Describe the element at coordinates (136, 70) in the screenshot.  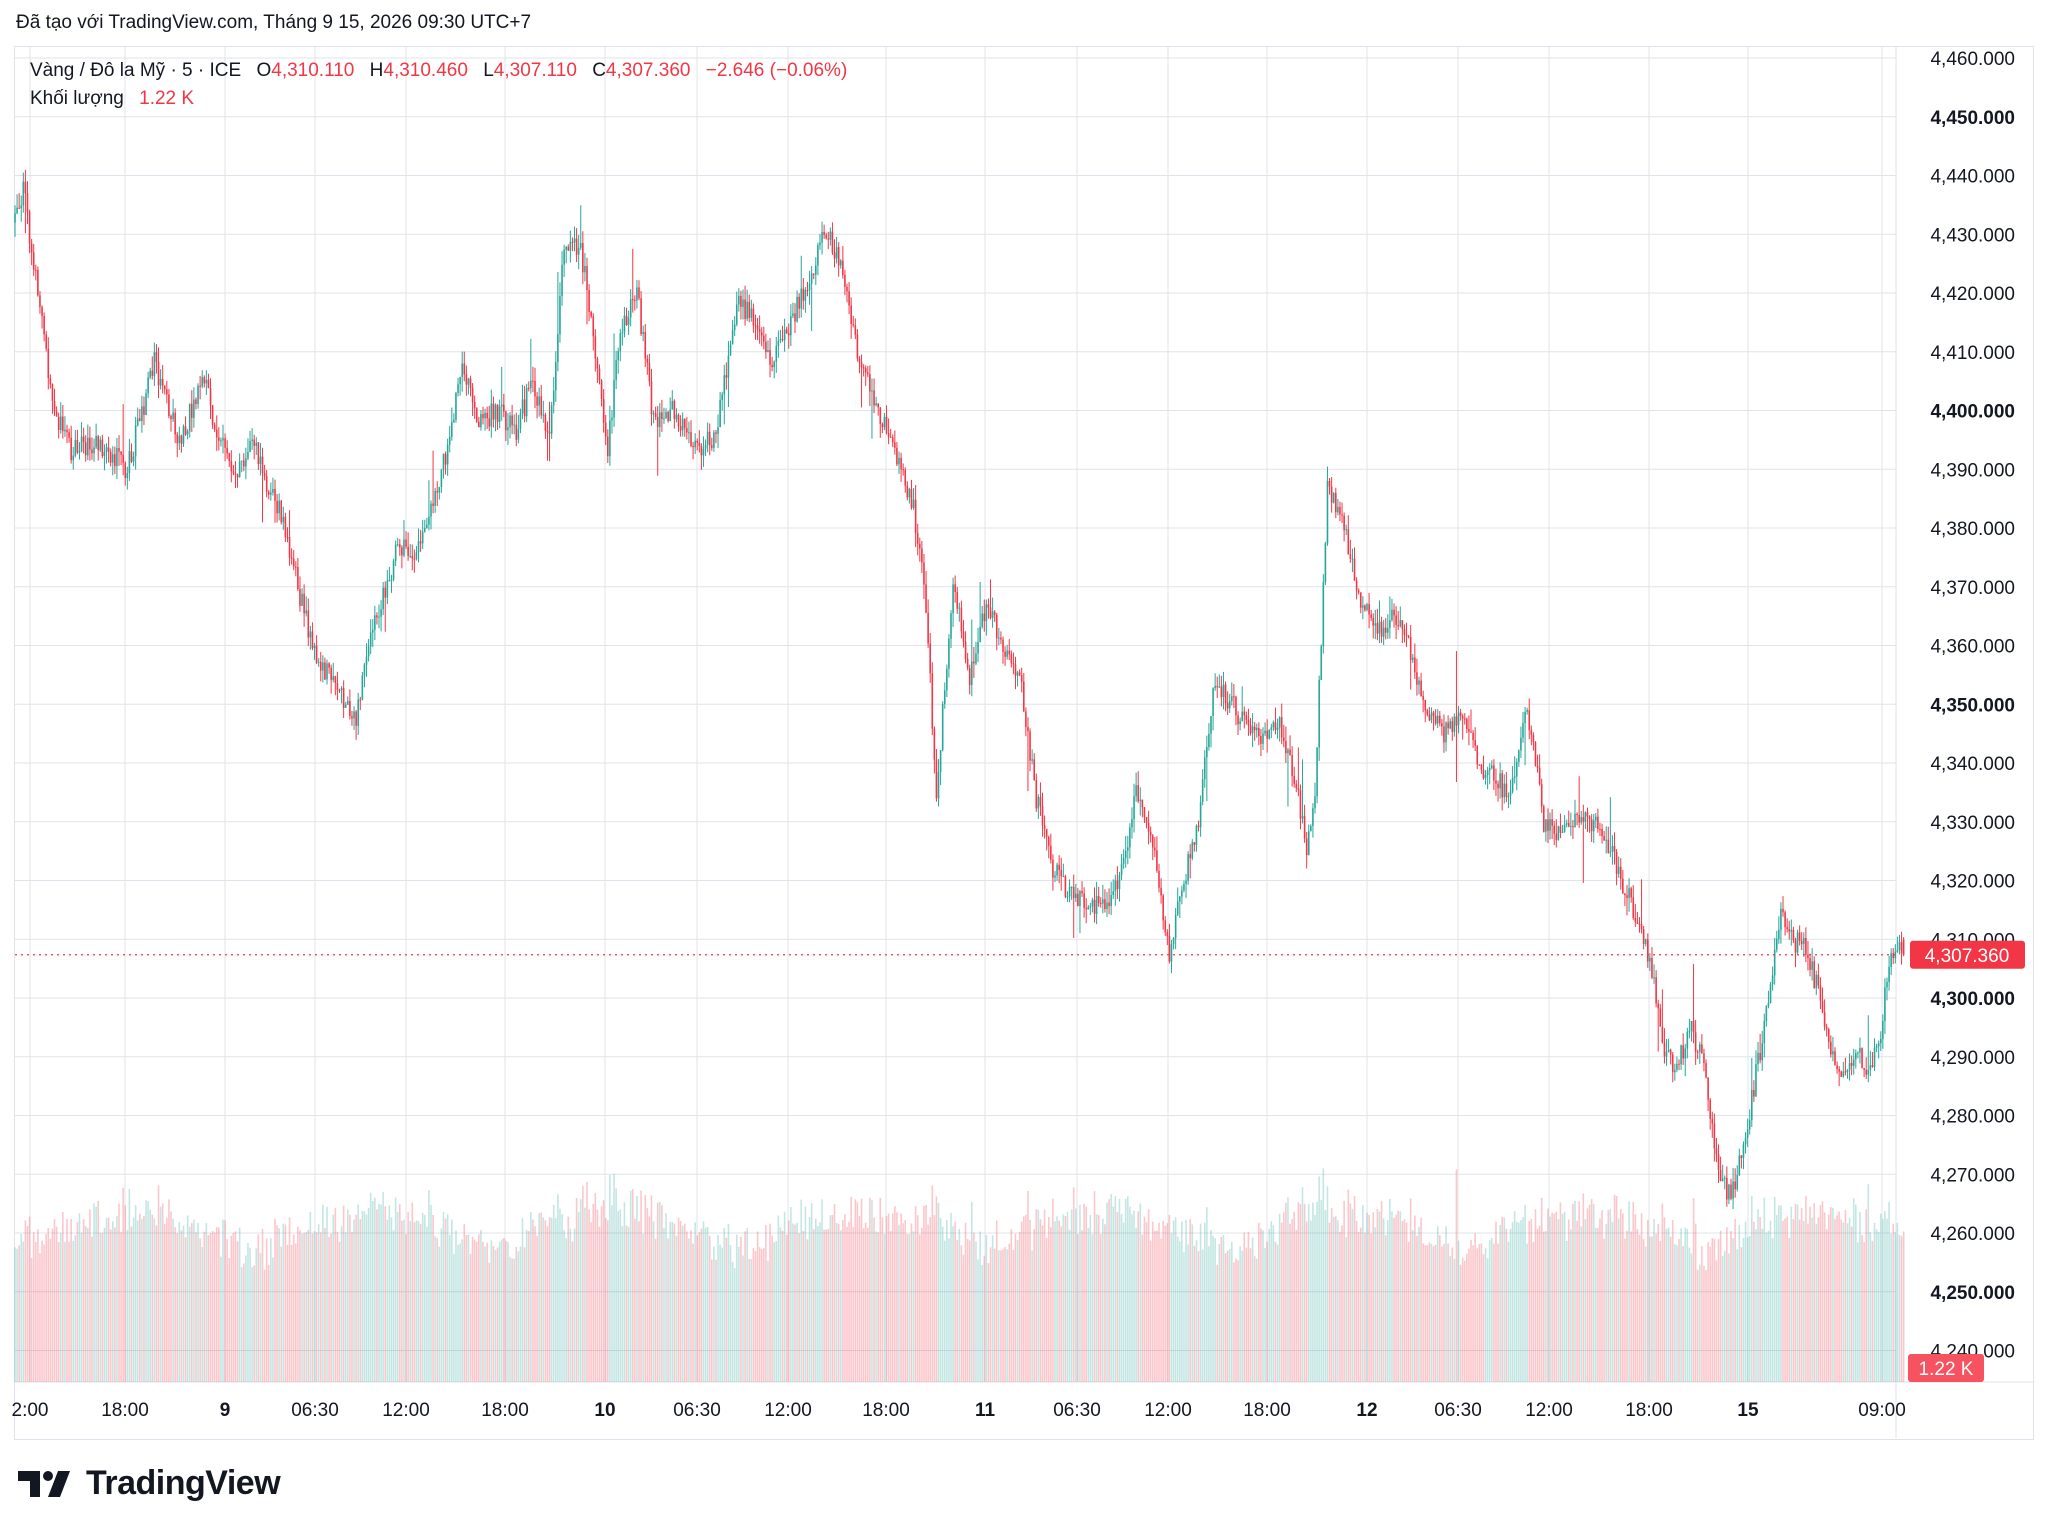
I see `symbol-title: Vàng / Đô la Mỹ · 5 · ICE` at that location.